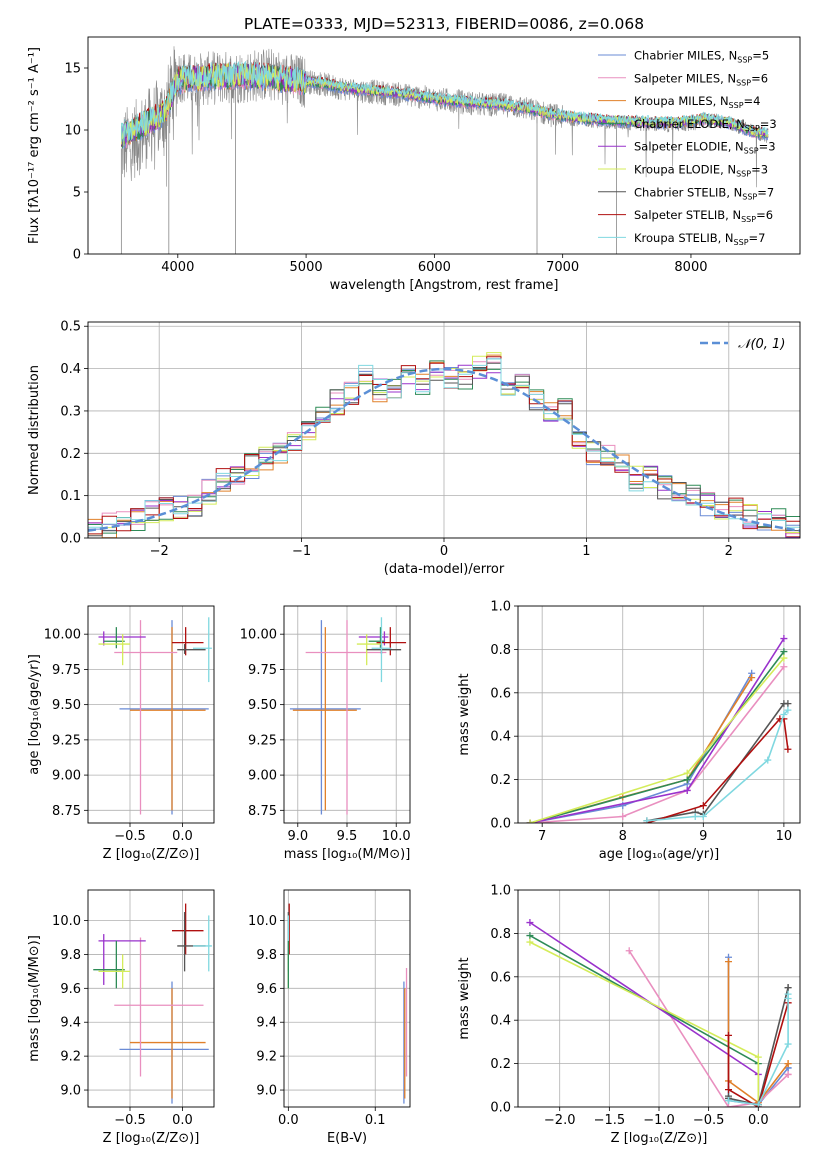 The image size is (819, 1170). What do you see at coordinates (729, 551) in the screenshot?
I see `x-tick-label: 2` at bounding box center [729, 551].